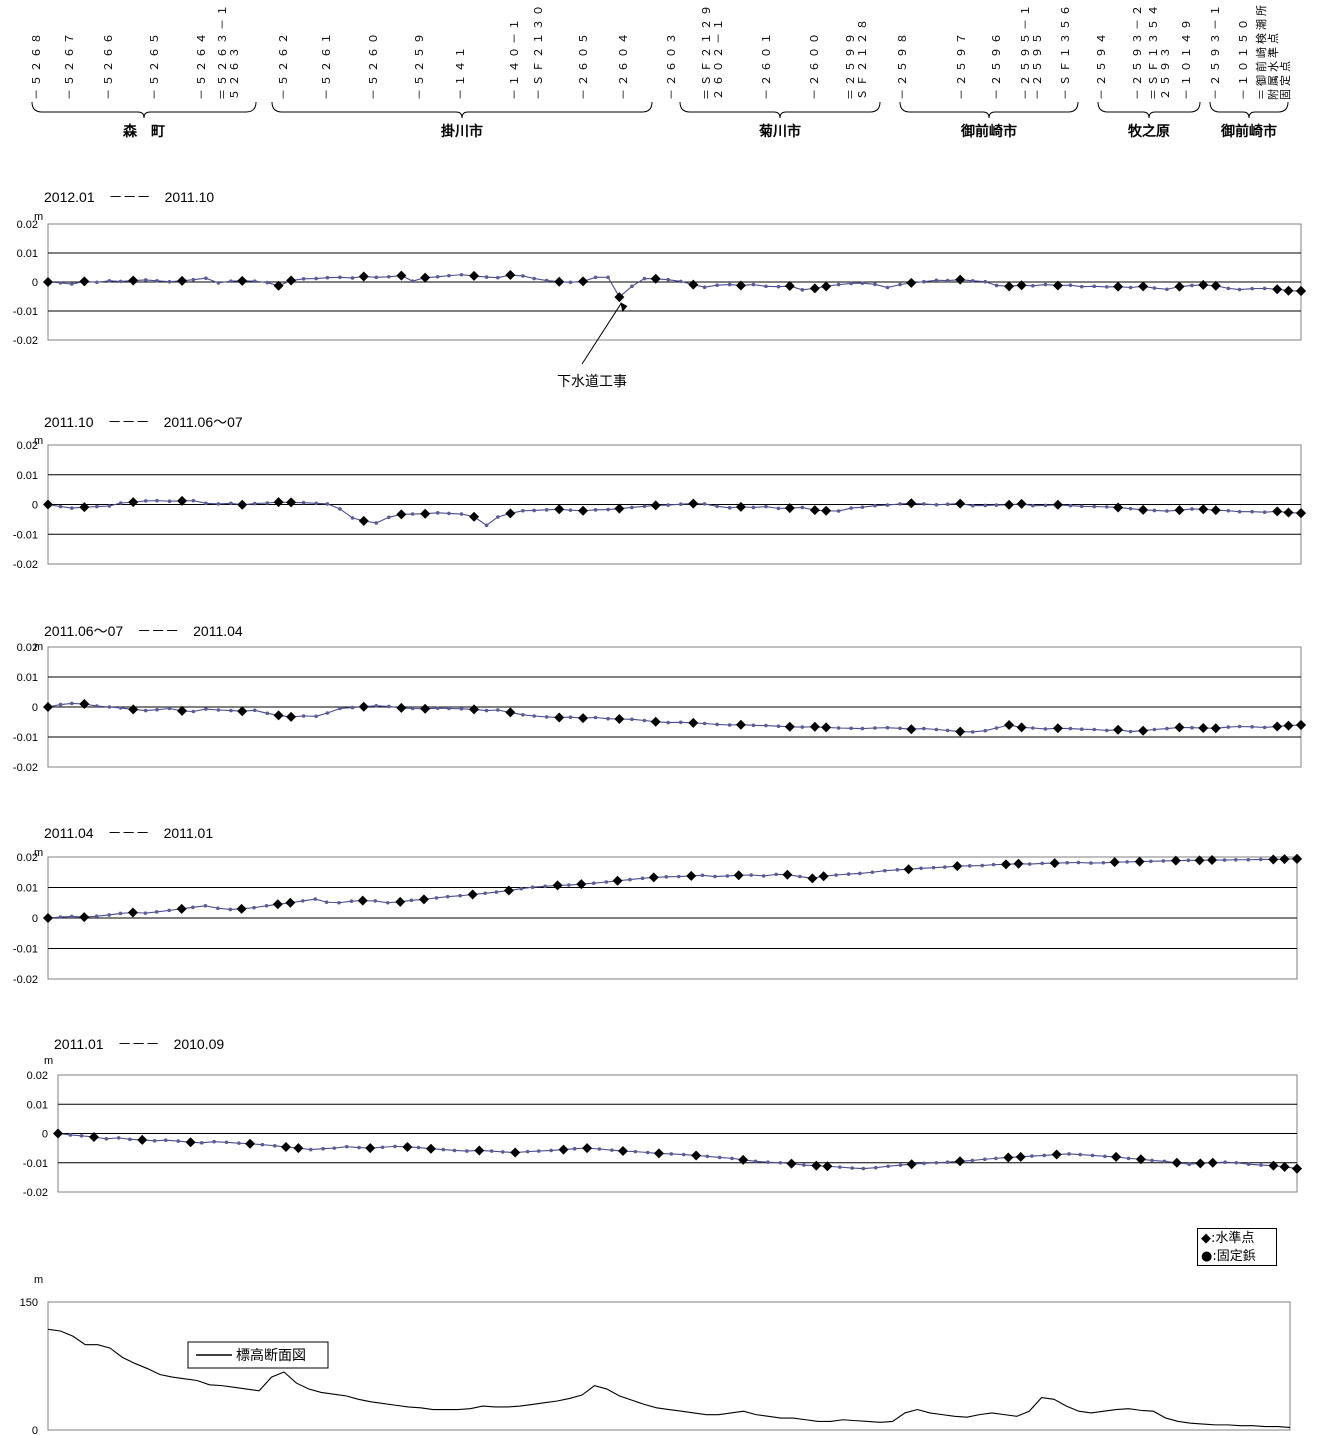  I want to click on benchmark-label: －５２５９, so click(419, 65).